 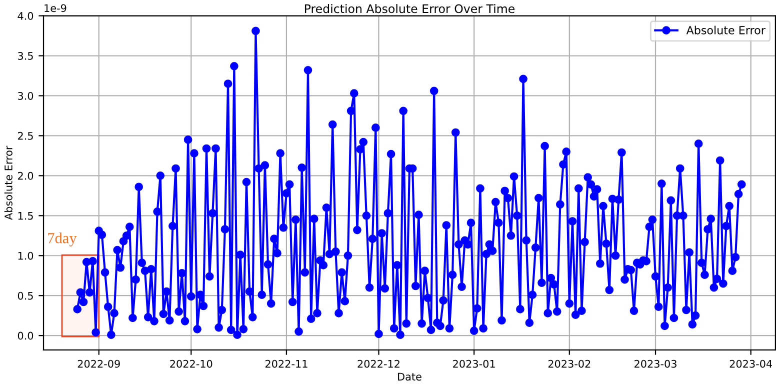 I want to click on y-tick-label: 2.0, so click(x=26, y=176).